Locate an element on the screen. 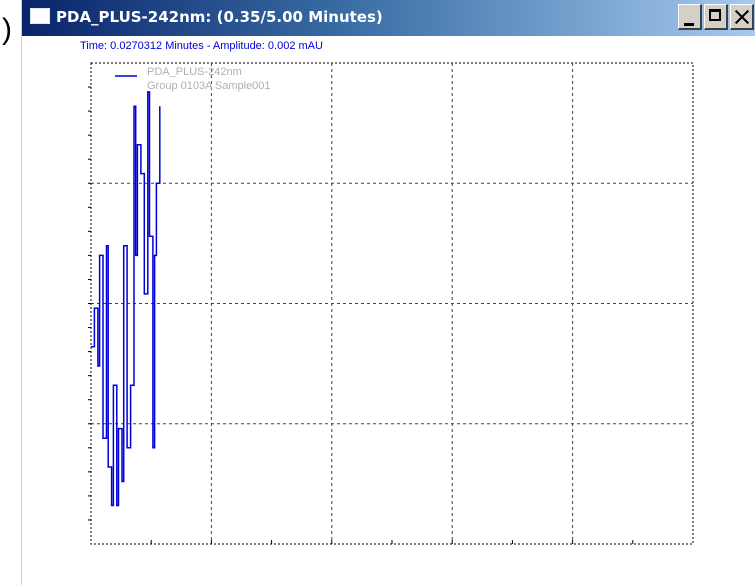  maximize-button is located at coordinates (716, 17).